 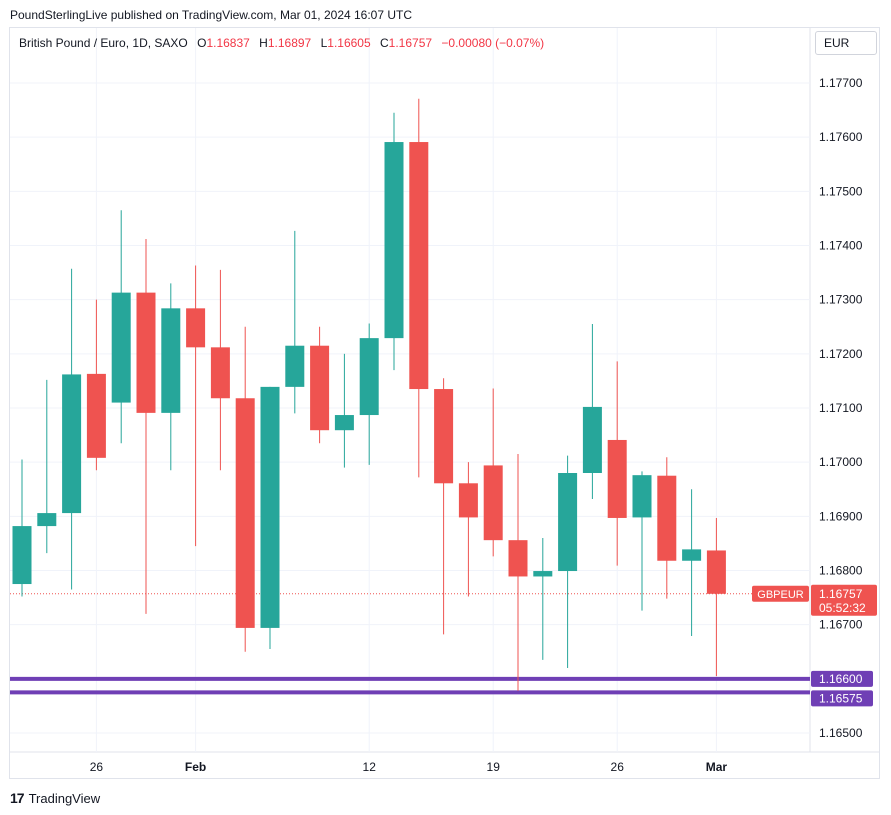 I want to click on y-tick-label: 1.16700, so click(x=841, y=625).